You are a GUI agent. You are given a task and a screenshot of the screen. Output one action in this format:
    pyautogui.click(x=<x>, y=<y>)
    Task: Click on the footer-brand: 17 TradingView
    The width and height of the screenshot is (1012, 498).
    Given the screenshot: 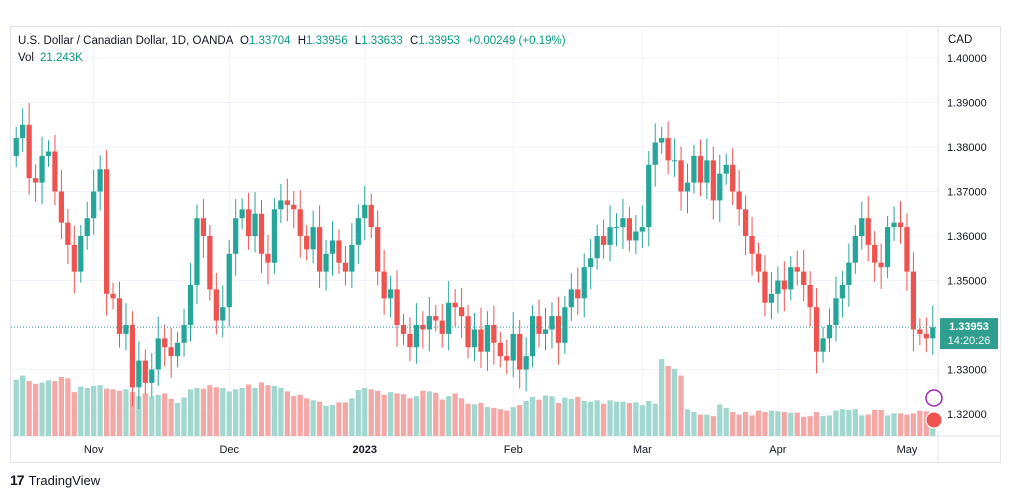 What is the action you would take?
    pyautogui.click(x=55, y=480)
    